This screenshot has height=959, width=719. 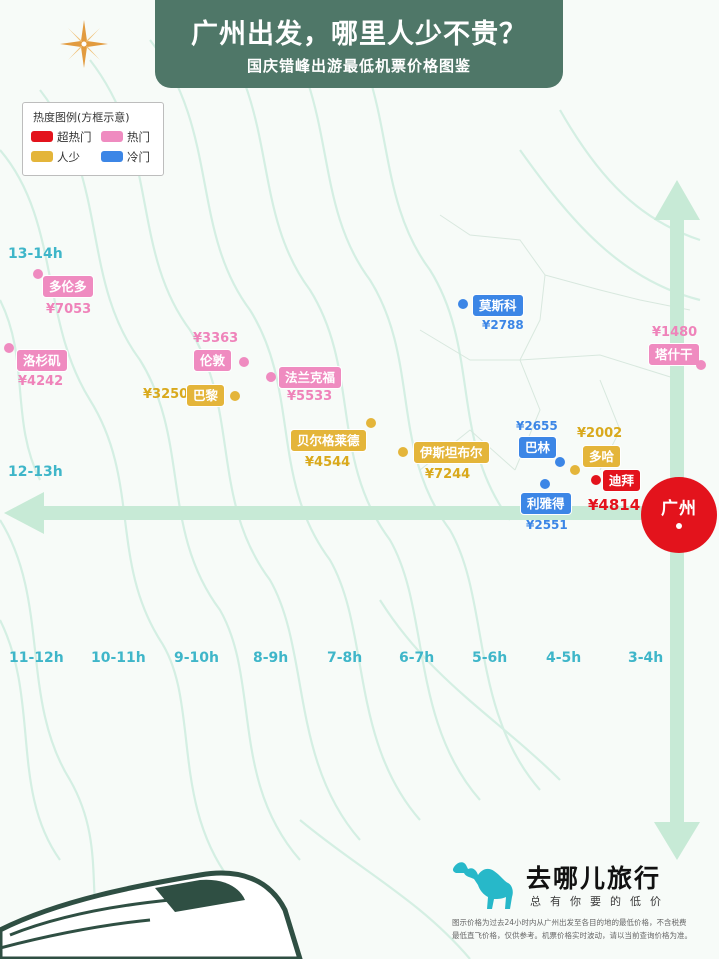 I want to click on x-label-5-6h: 5-6h, so click(x=490, y=658).